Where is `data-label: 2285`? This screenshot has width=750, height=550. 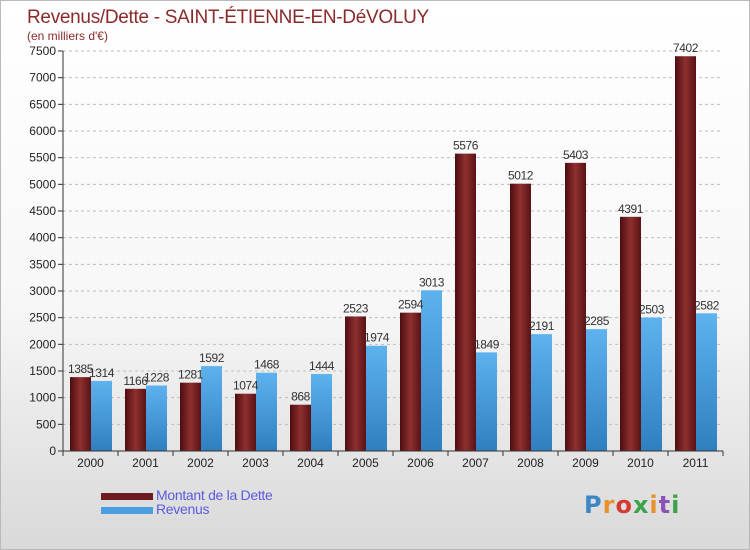 data-label: 2285 is located at coordinates (597, 321).